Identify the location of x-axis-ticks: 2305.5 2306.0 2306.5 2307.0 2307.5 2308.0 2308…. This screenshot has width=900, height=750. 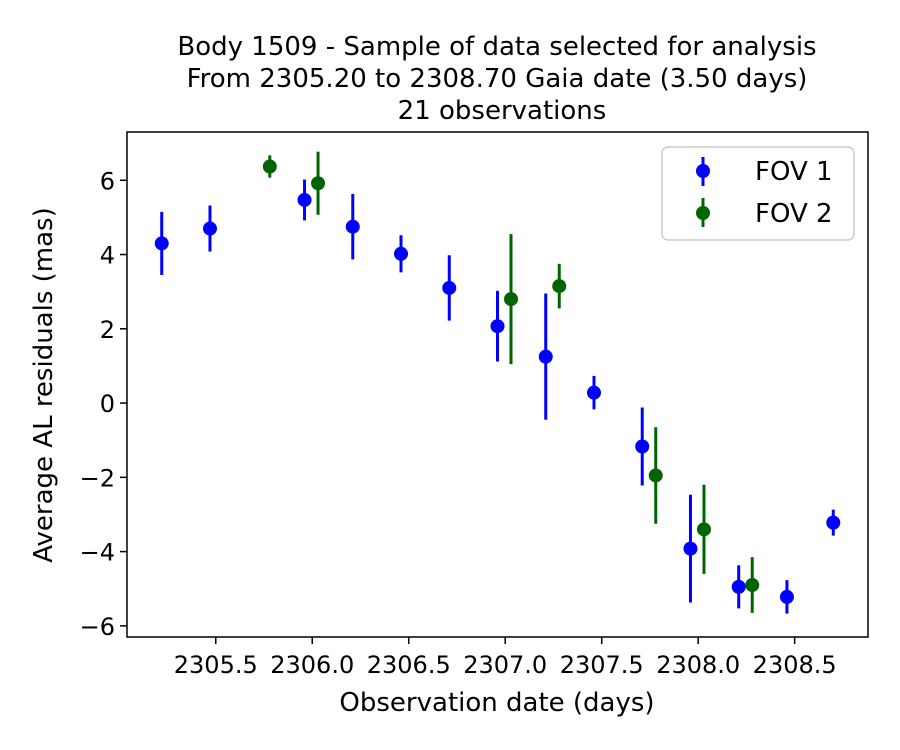
(505, 658).